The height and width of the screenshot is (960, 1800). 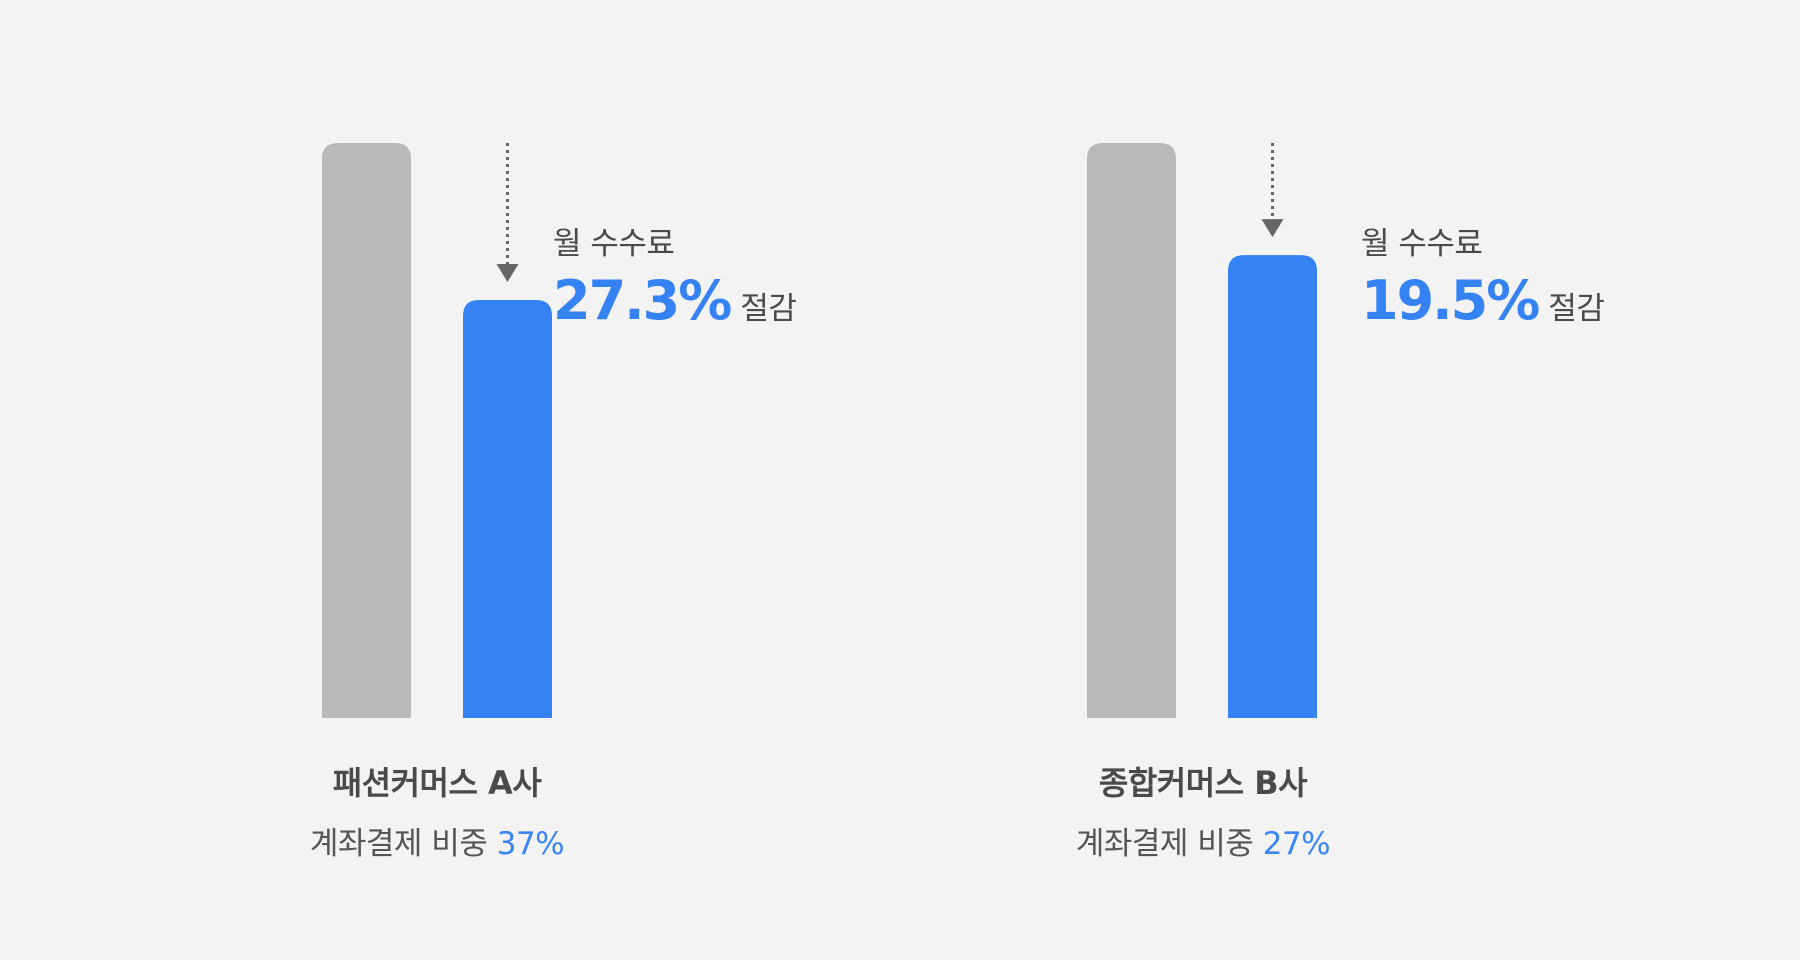 I want to click on company-block-b: 종합커머스 B사 계좌결제 비중 27%, so click(x=1203, y=810).